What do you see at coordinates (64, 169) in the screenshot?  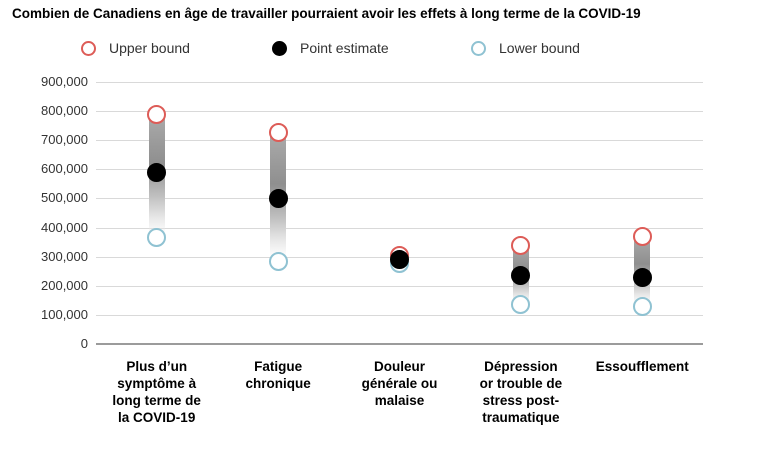 I see `y-tick-label: 600,000` at bounding box center [64, 169].